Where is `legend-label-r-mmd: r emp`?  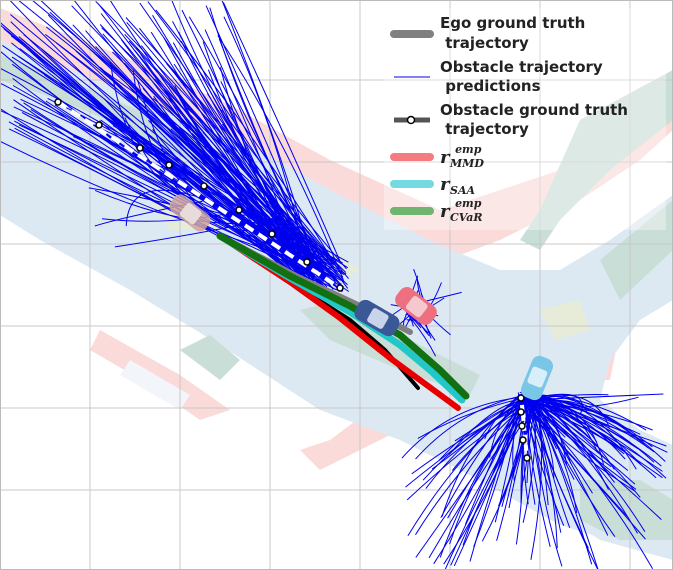 legend-label-r-mmd: r emp is located at coordinates (461, 155).